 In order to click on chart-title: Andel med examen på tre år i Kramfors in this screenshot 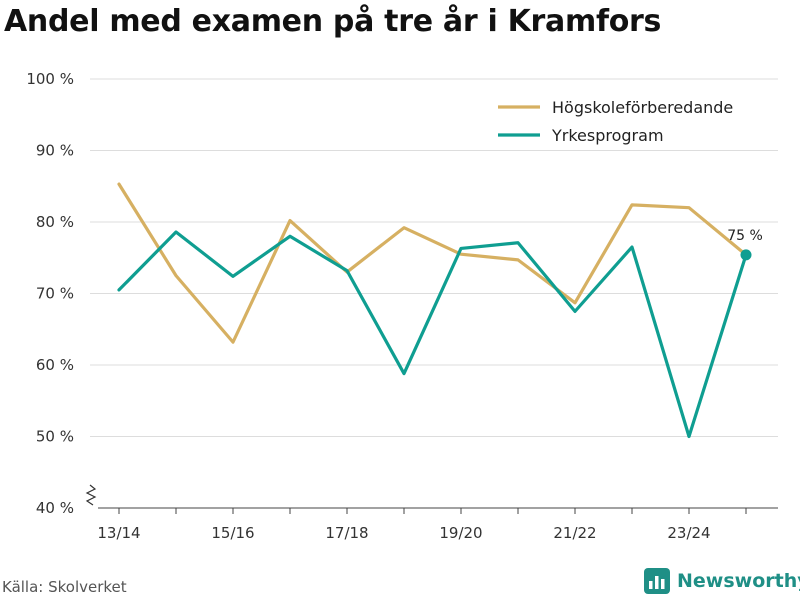, I will do `click(333, 21)`.